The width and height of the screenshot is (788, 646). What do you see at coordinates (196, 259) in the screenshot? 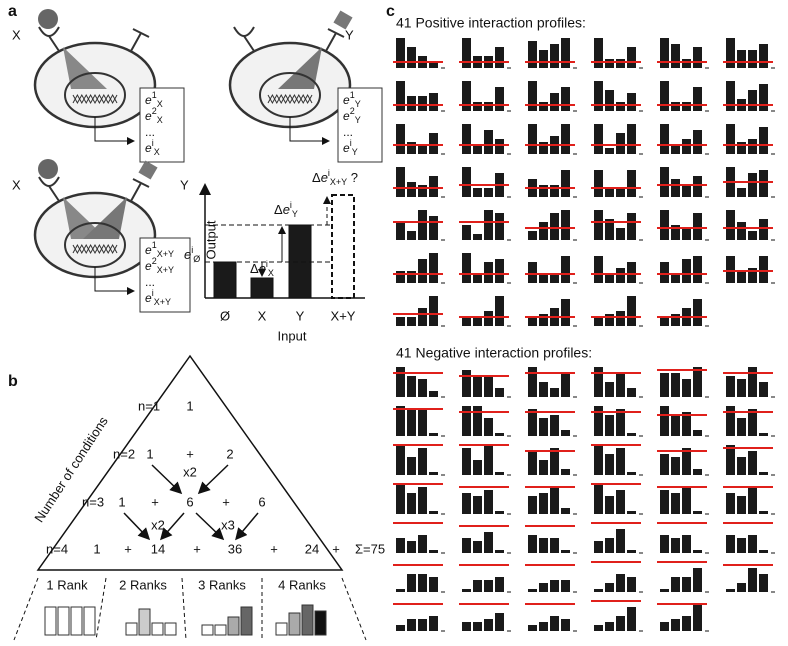
I see `math-sub: Ø` at bounding box center [196, 259].